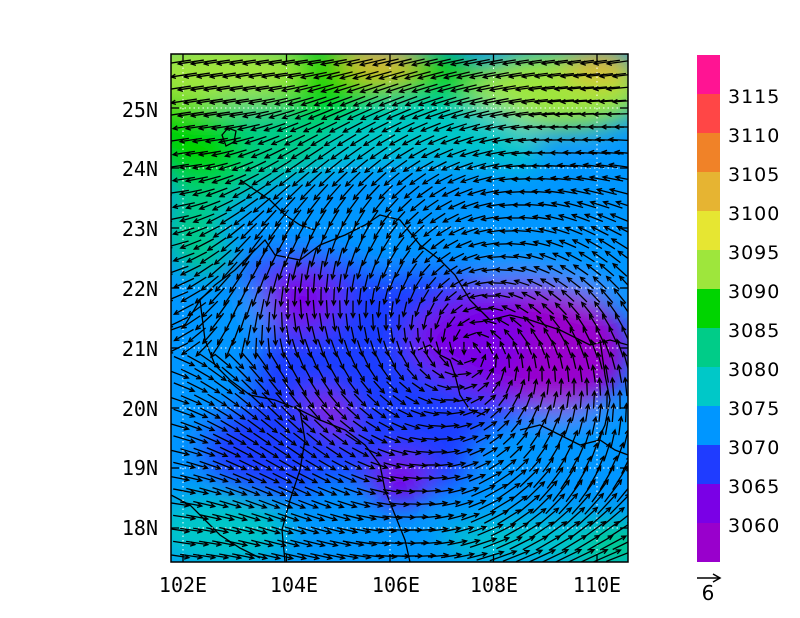 The image size is (800, 618). Describe the element at coordinates (140, 229) in the screenshot. I see `y-tick-label-23N: 23N` at that location.